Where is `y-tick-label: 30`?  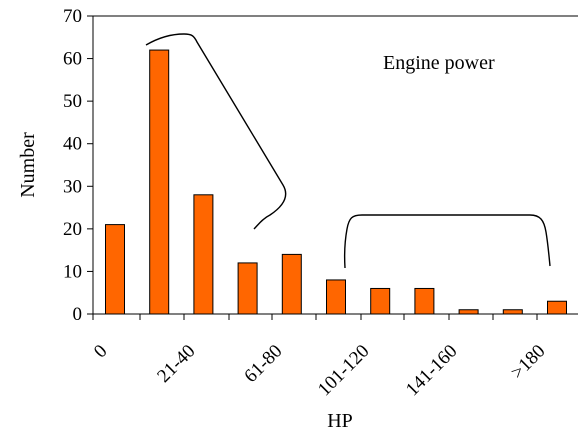
y-tick-label: 30 is located at coordinates (72, 186).